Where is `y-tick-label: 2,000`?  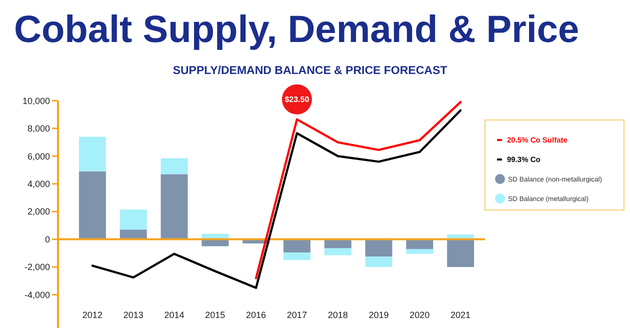 y-tick-label: 2,000 is located at coordinates (38, 211).